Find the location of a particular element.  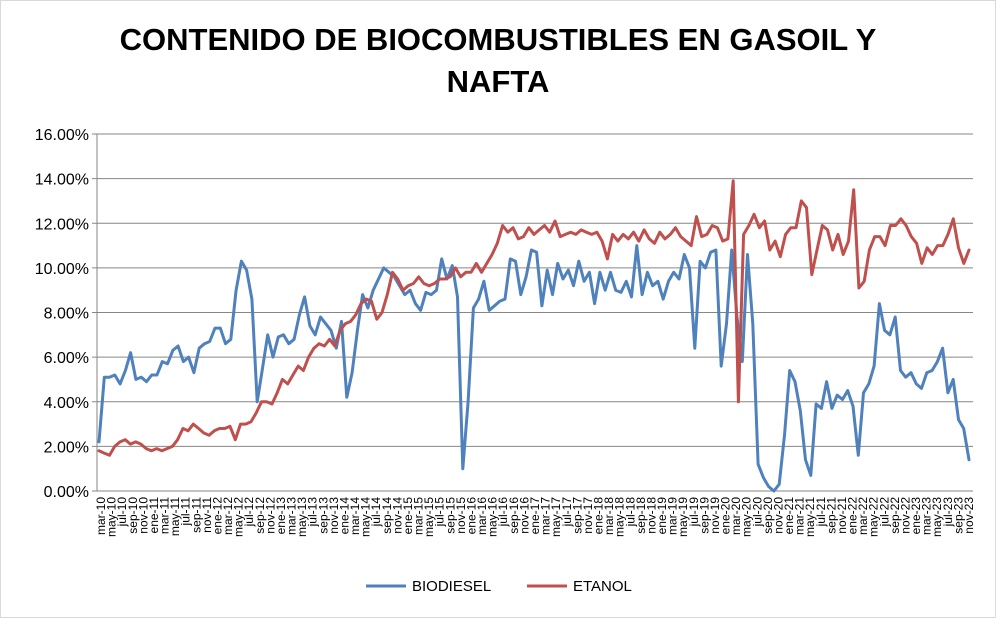

x-tick-label: jul-10 is located at coordinates (122, 512).